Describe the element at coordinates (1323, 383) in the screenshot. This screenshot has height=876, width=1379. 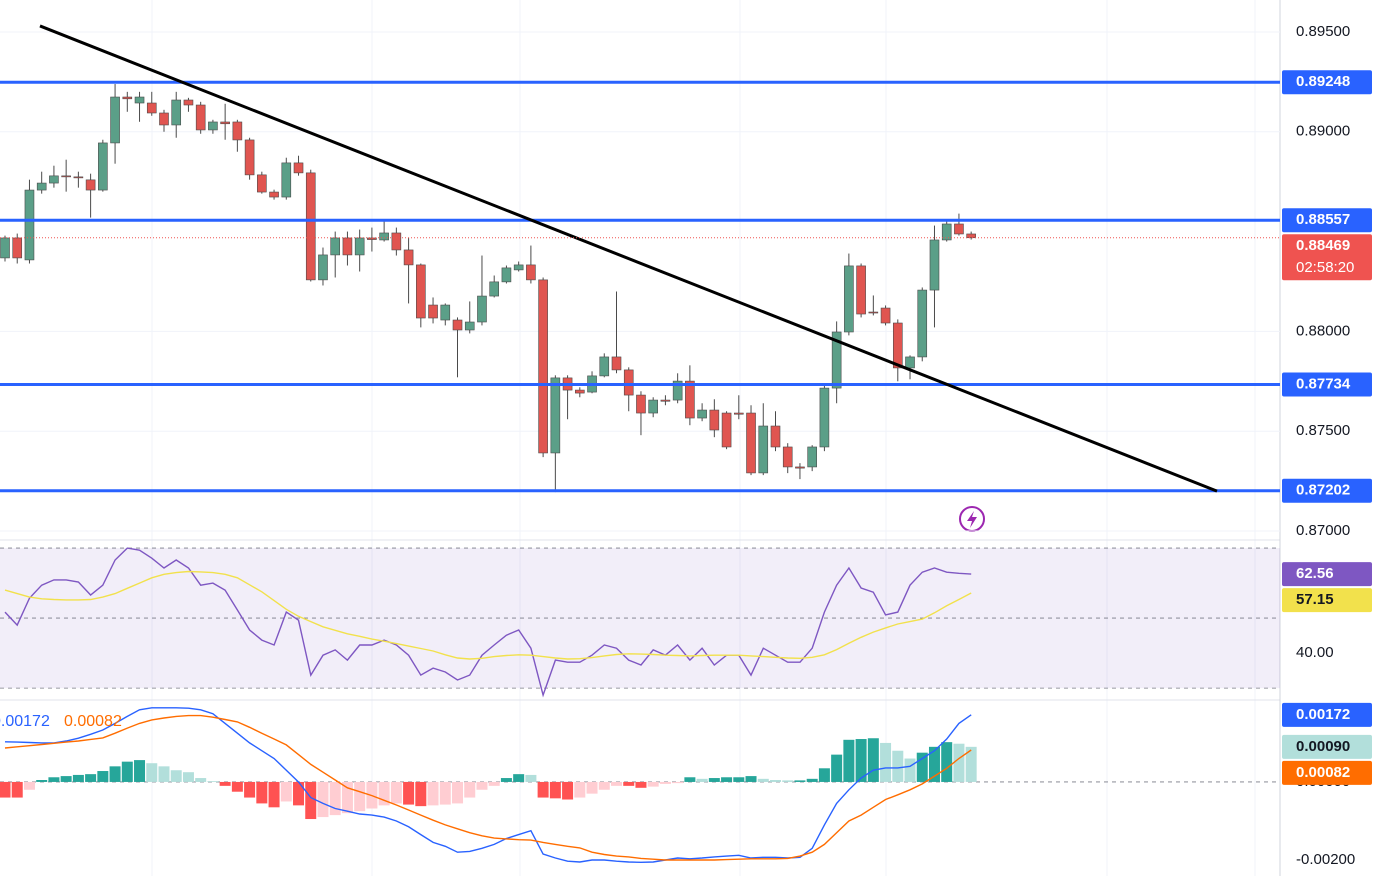
I see `badge-label: 0.87734` at that location.